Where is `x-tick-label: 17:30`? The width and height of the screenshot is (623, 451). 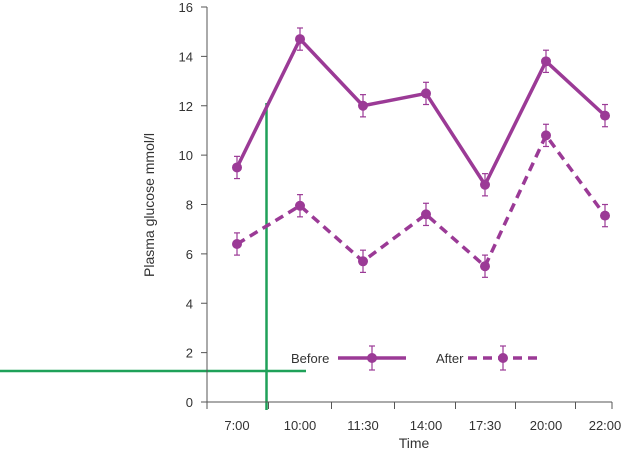 x-tick-label: 17:30 is located at coordinates (485, 425).